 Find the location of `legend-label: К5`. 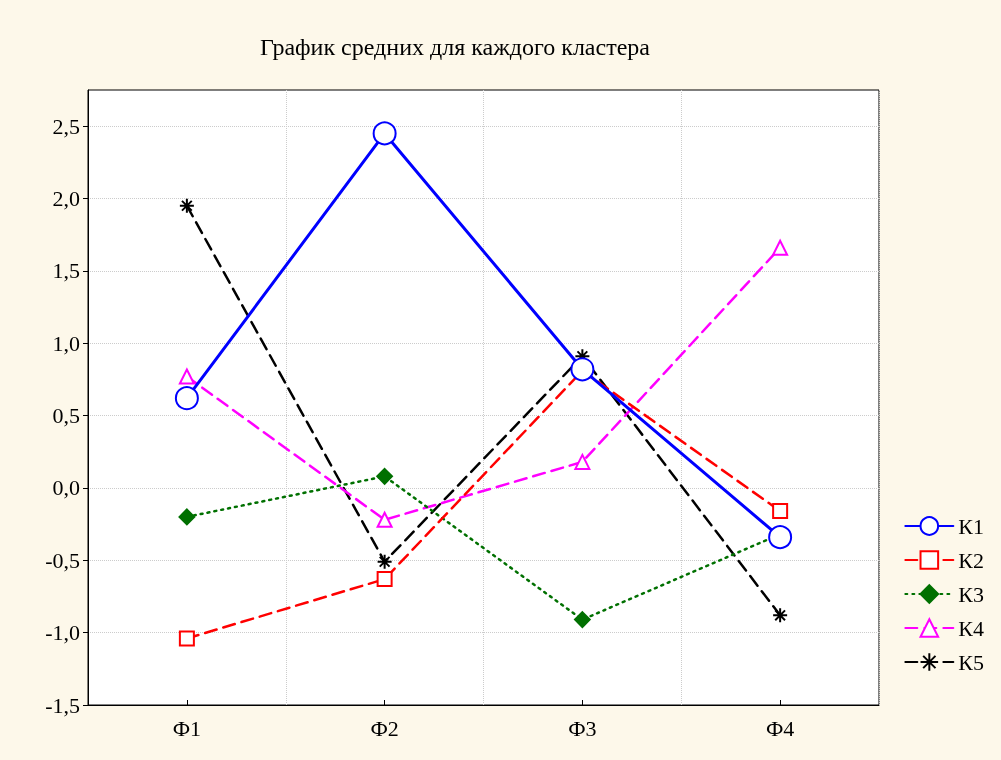

legend-label: К5 is located at coordinates (971, 662).